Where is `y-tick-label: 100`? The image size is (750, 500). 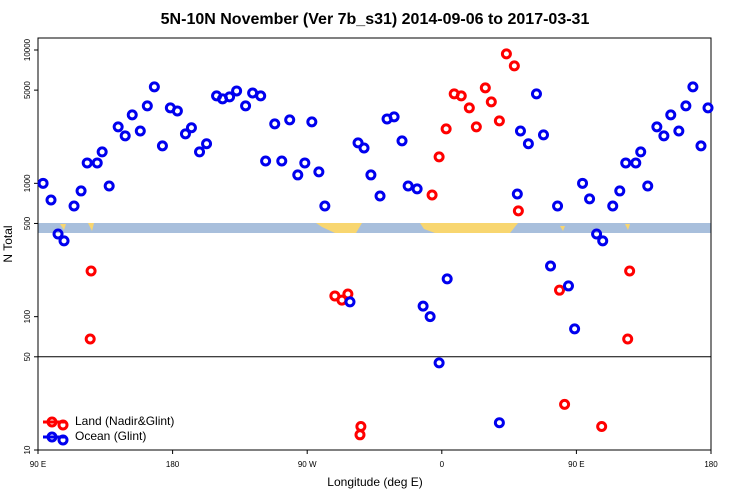
y-tick-label: 100 is located at coordinates (27, 316).